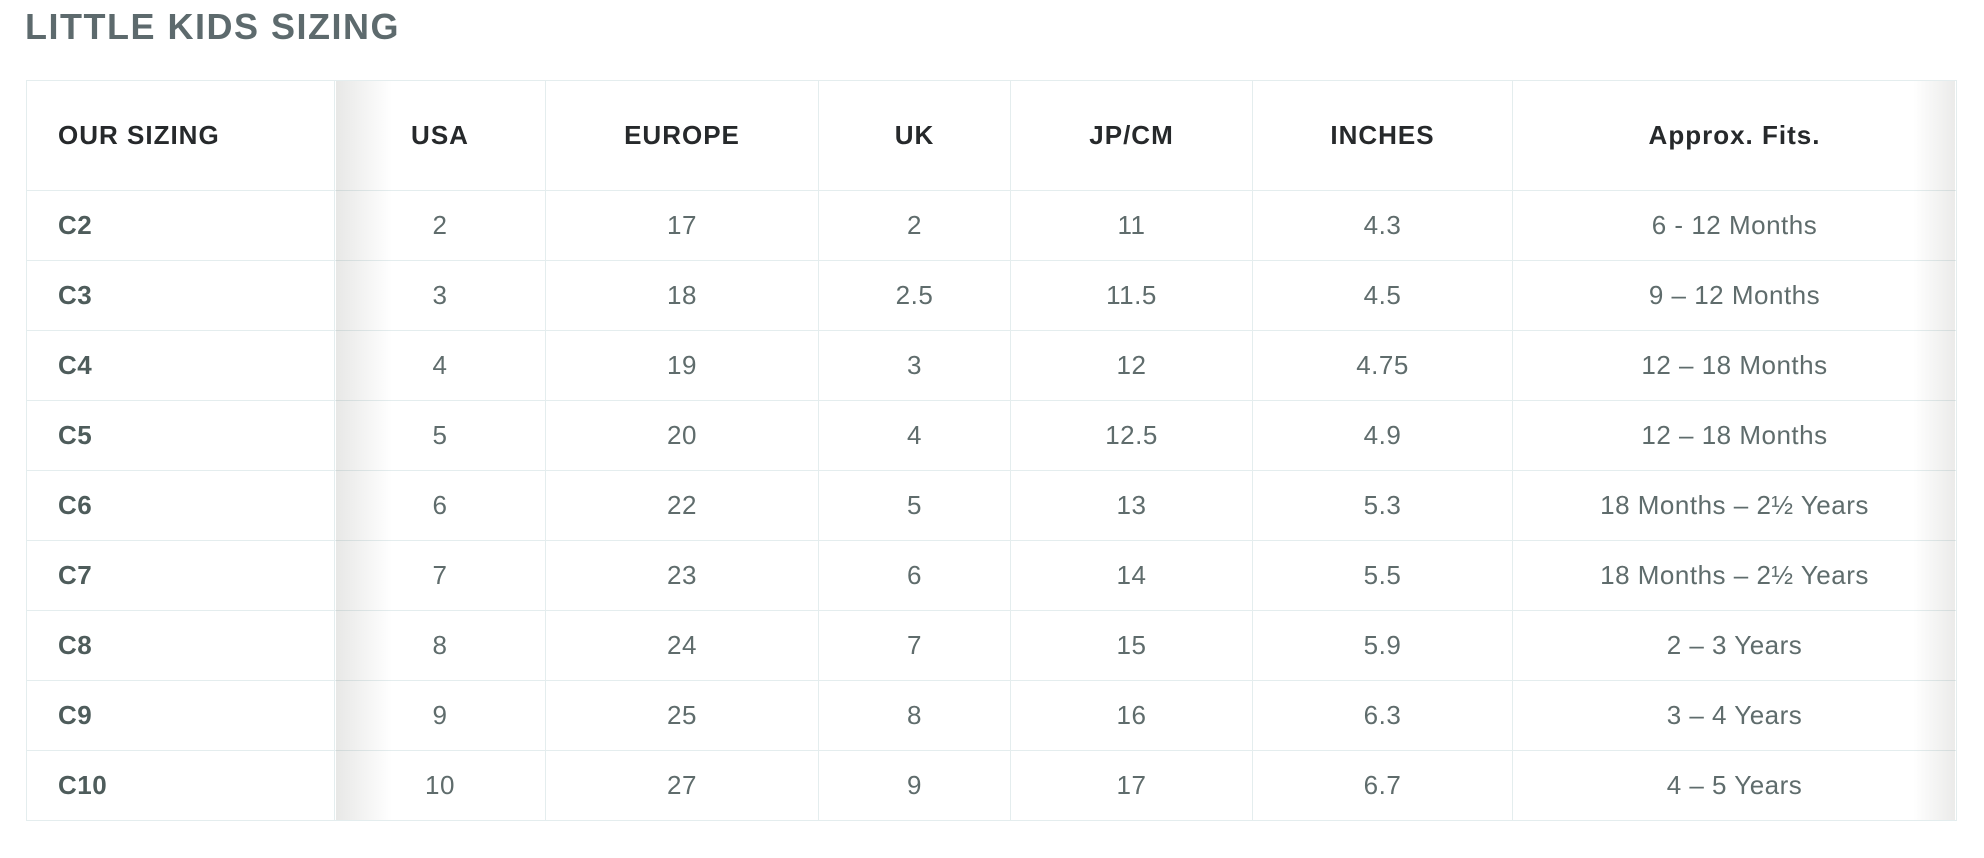 Image resolution: width=1984 pixels, height=858 pixels. What do you see at coordinates (440, 365) in the screenshot?
I see `usa-cell: 4` at bounding box center [440, 365].